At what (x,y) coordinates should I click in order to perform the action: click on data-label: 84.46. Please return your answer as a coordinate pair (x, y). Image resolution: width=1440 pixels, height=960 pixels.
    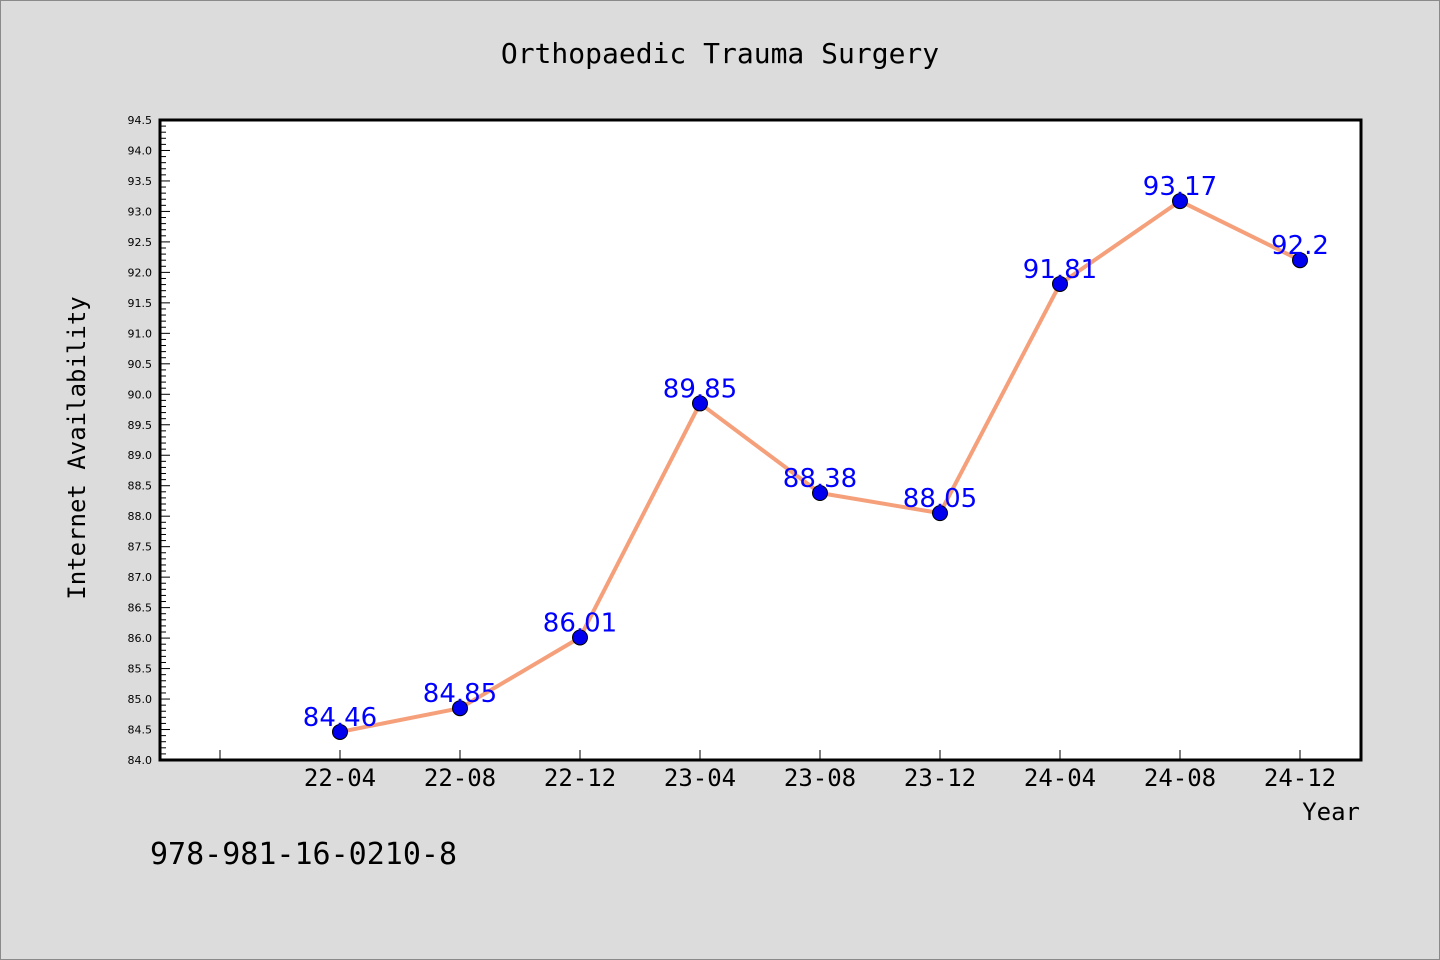
    Looking at the image, I should click on (340, 718).